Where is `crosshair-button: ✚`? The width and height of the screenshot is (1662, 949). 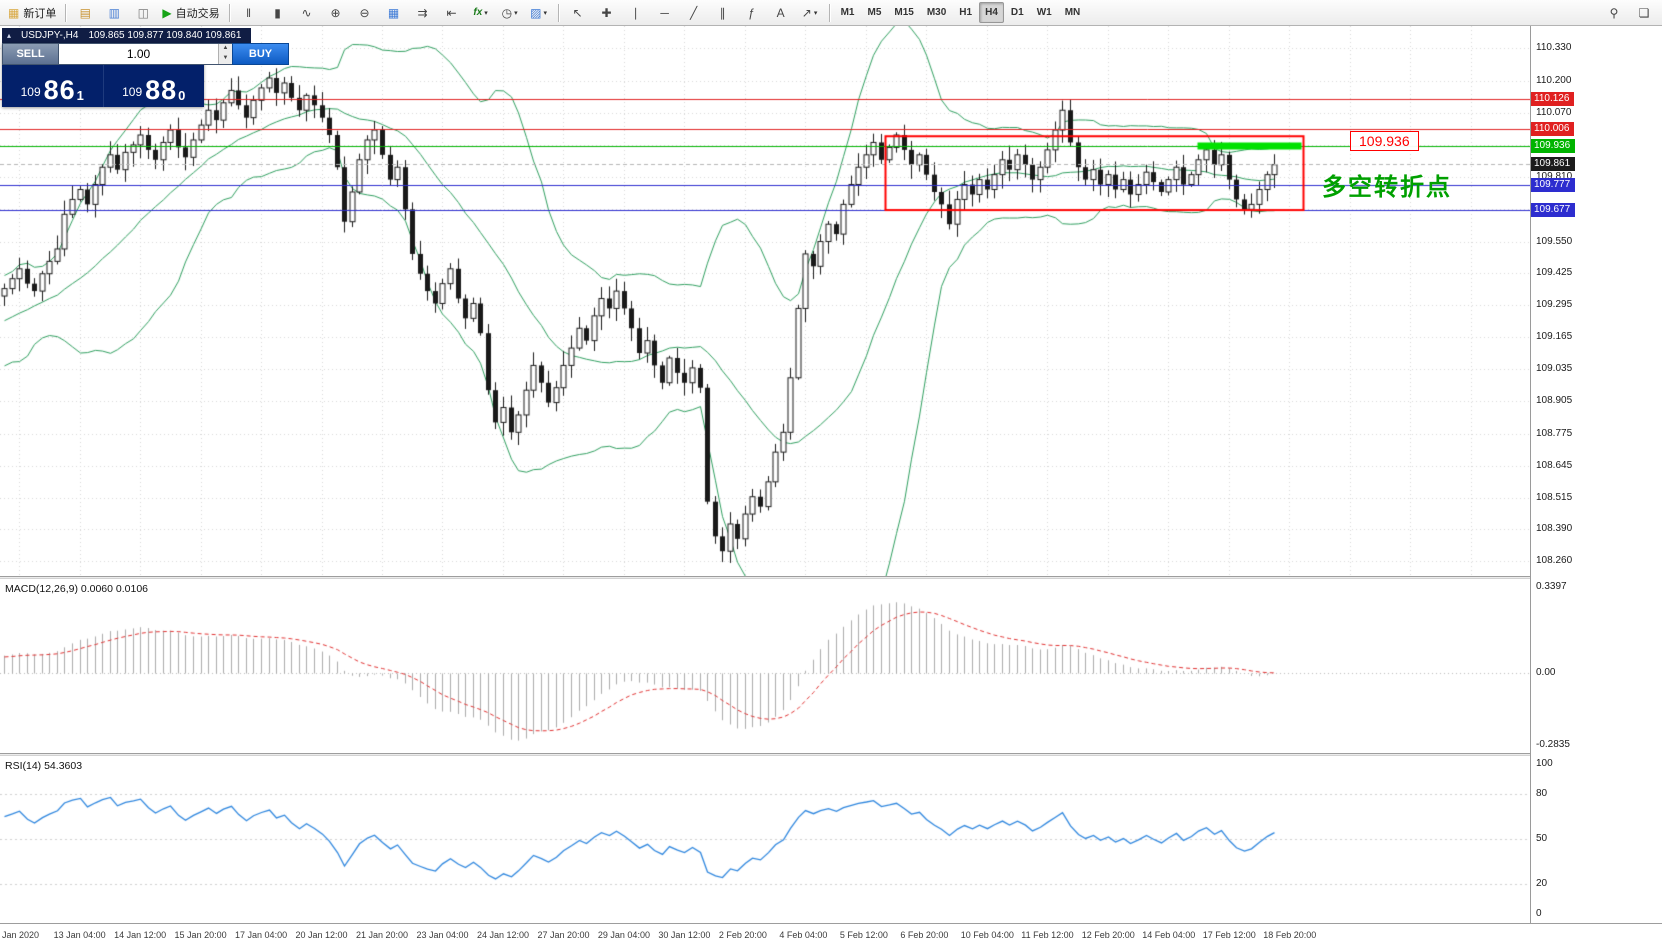 crosshair-button: ✚ is located at coordinates (607, 13).